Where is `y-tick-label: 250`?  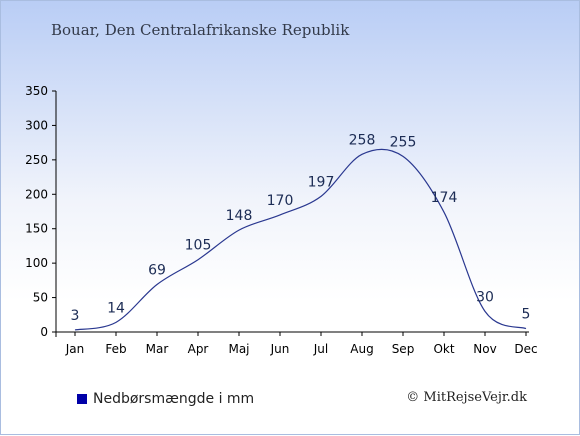
y-tick-label: 250 is located at coordinates (36, 160).